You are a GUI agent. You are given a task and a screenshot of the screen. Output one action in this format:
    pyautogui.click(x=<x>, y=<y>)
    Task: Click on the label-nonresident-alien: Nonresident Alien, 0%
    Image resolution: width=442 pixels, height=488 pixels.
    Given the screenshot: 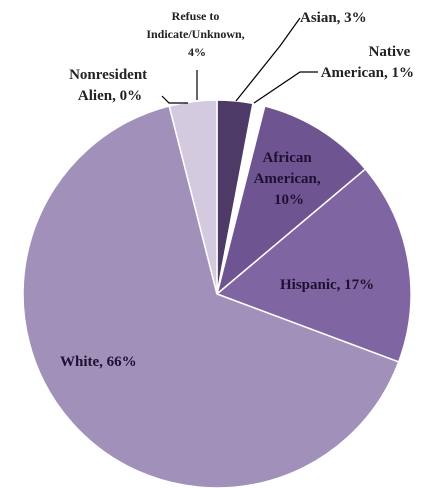 What is the action you would take?
    pyautogui.click(x=110, y=85)
    